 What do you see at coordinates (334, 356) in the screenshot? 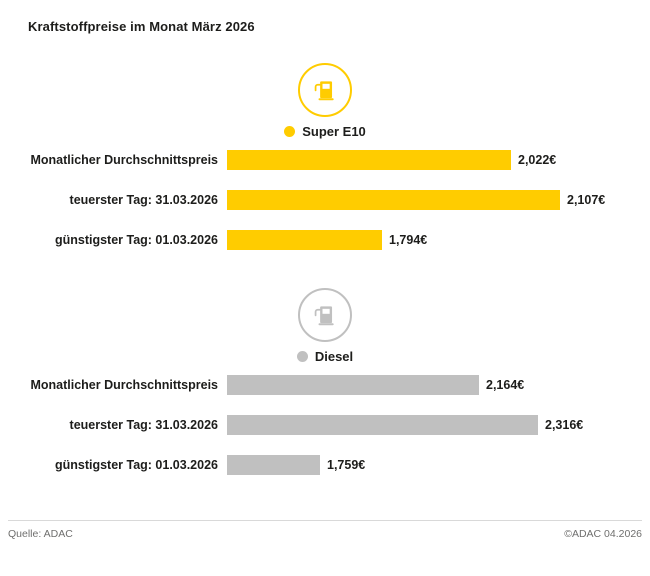
I see `legend-label: Diesel` at bounding box center [334, 356].